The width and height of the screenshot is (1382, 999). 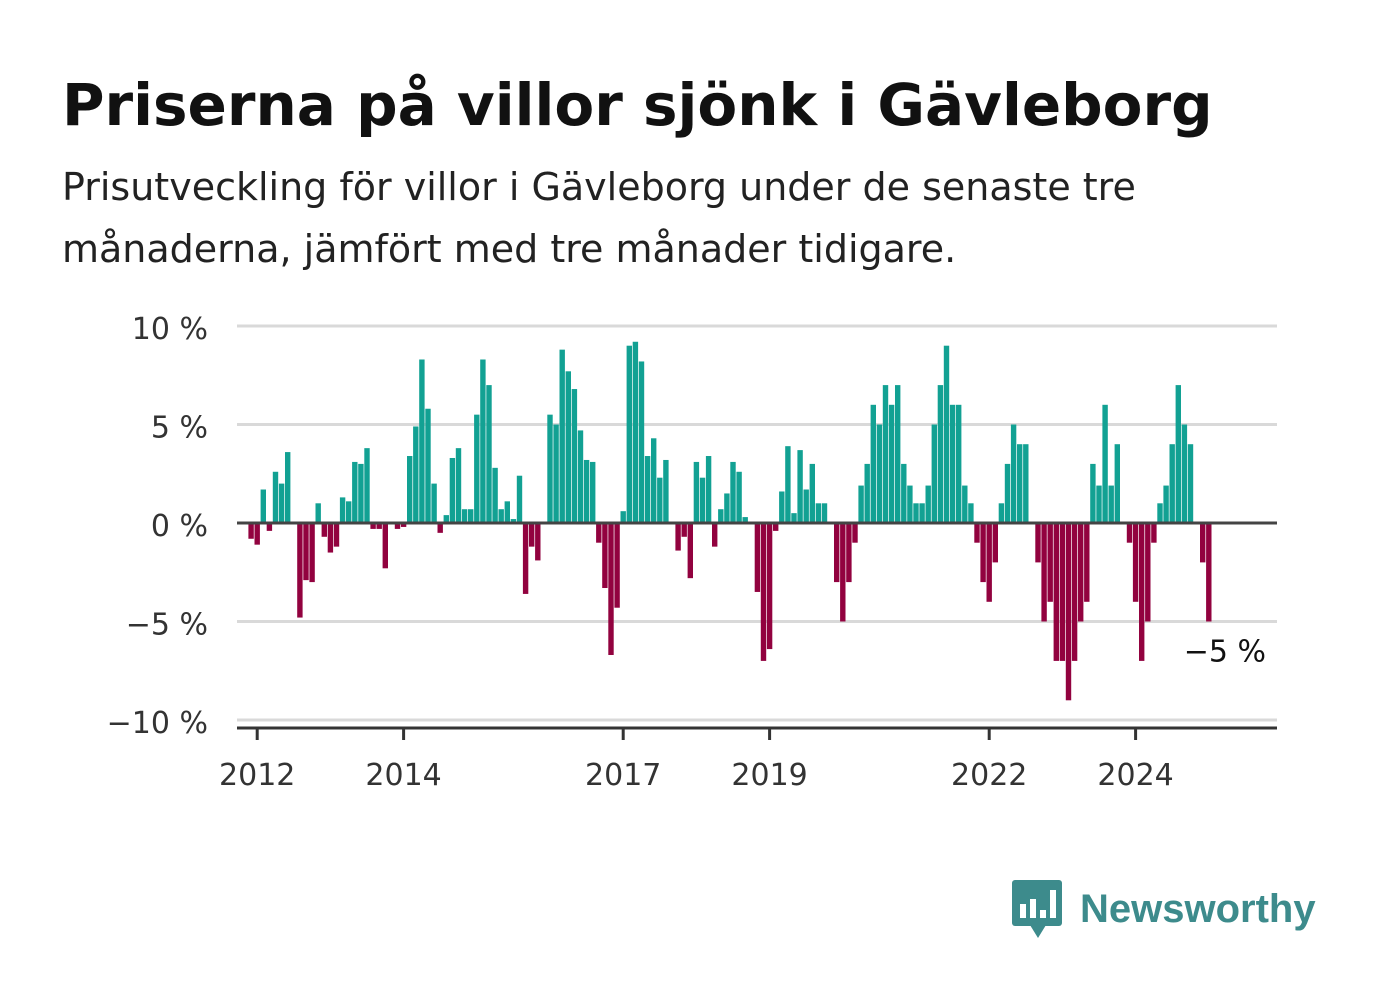 What do you see at coordinates (989, 775) in the screenshot?
I see `x-tick-label: 2022` at bounding box center [989, 775].